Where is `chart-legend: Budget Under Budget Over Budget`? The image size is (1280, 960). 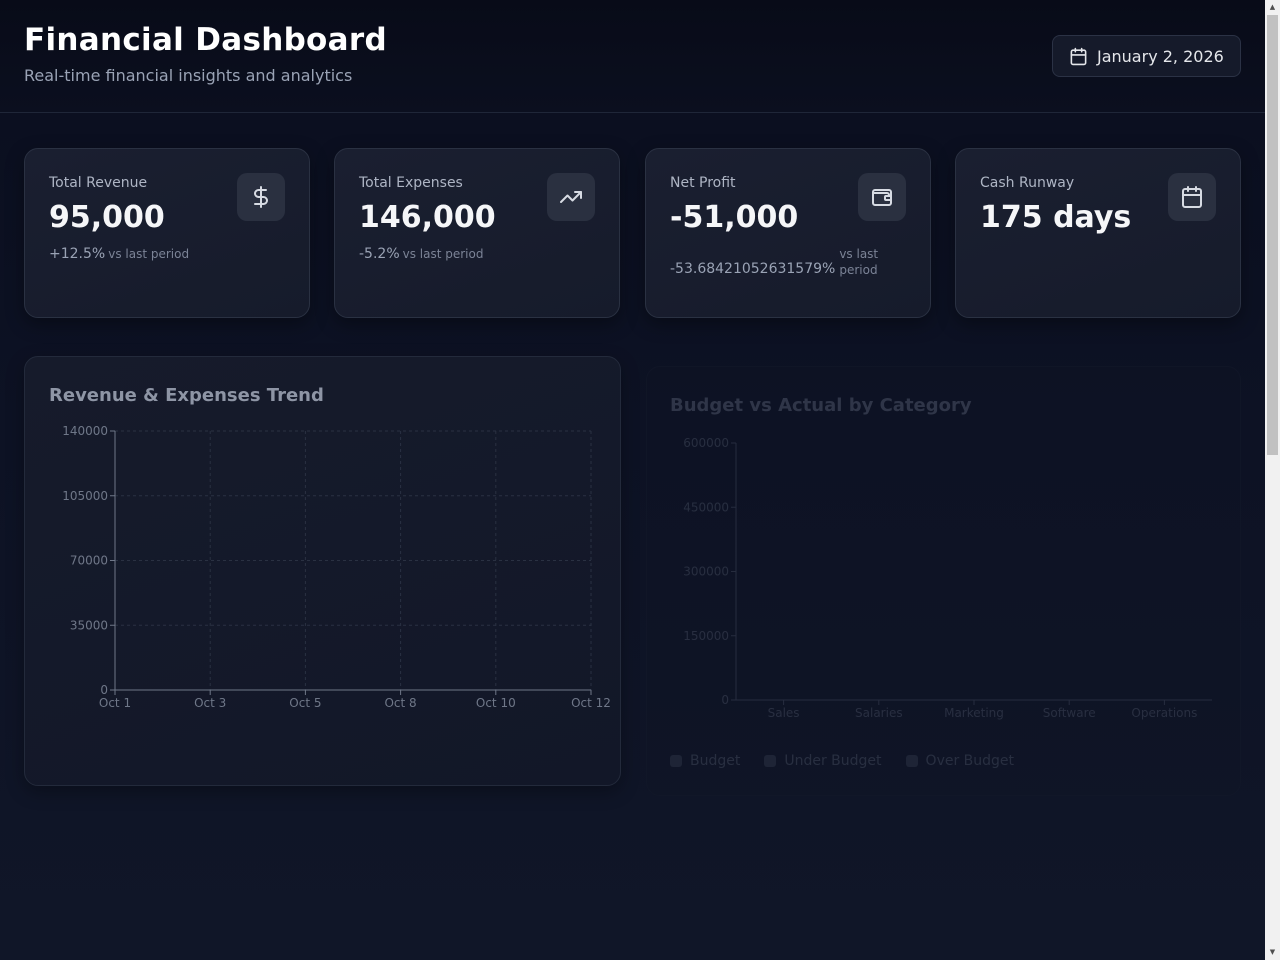
chart-legend: Budget Under Budget Over Budget is located at coordinates (842, 761).